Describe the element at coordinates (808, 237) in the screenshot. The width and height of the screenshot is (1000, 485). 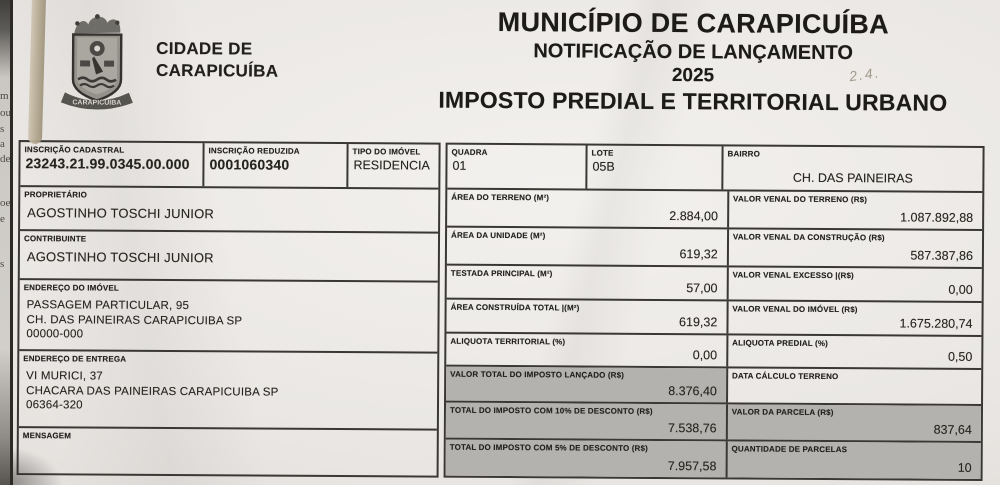
I see `field-label: VALOR VENAL DA CONSTRUÇÃO (R$)` at that location.